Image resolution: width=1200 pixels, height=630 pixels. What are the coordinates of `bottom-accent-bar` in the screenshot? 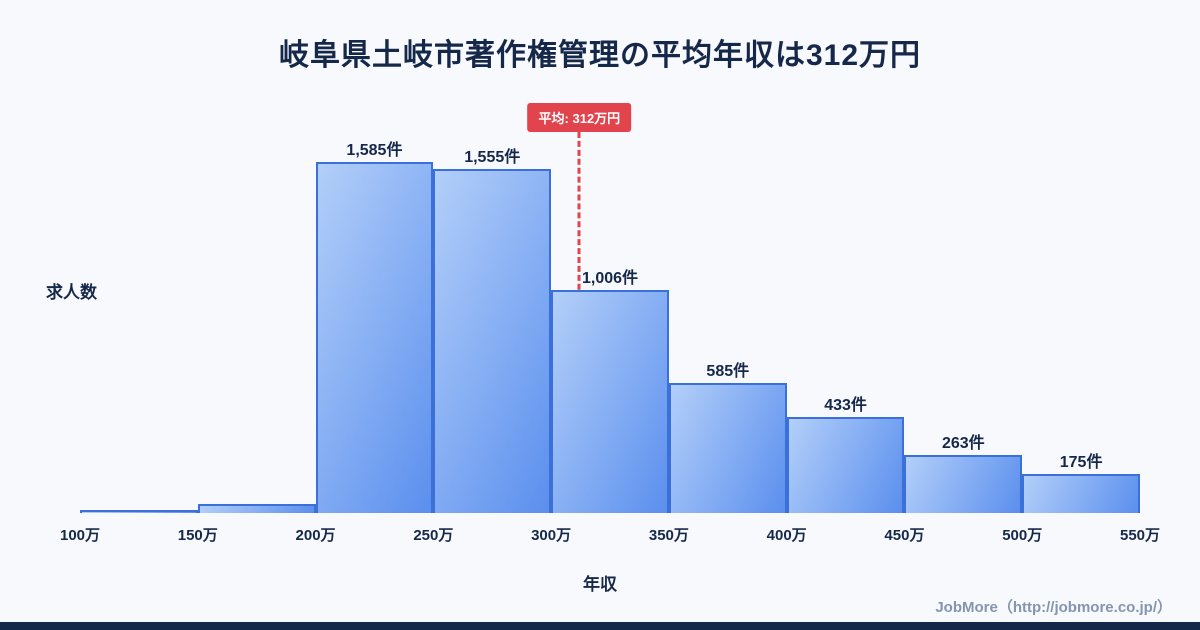 It's located at (600, 626).